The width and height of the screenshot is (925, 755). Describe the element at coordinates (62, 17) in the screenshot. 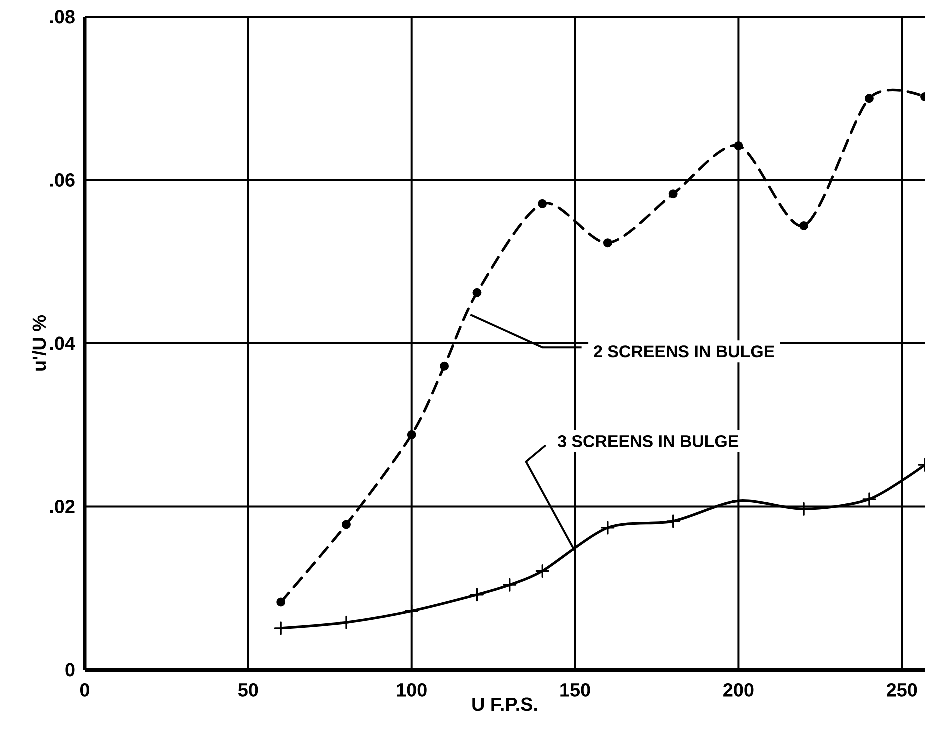

I see `y-tick-label: .08` at that location.